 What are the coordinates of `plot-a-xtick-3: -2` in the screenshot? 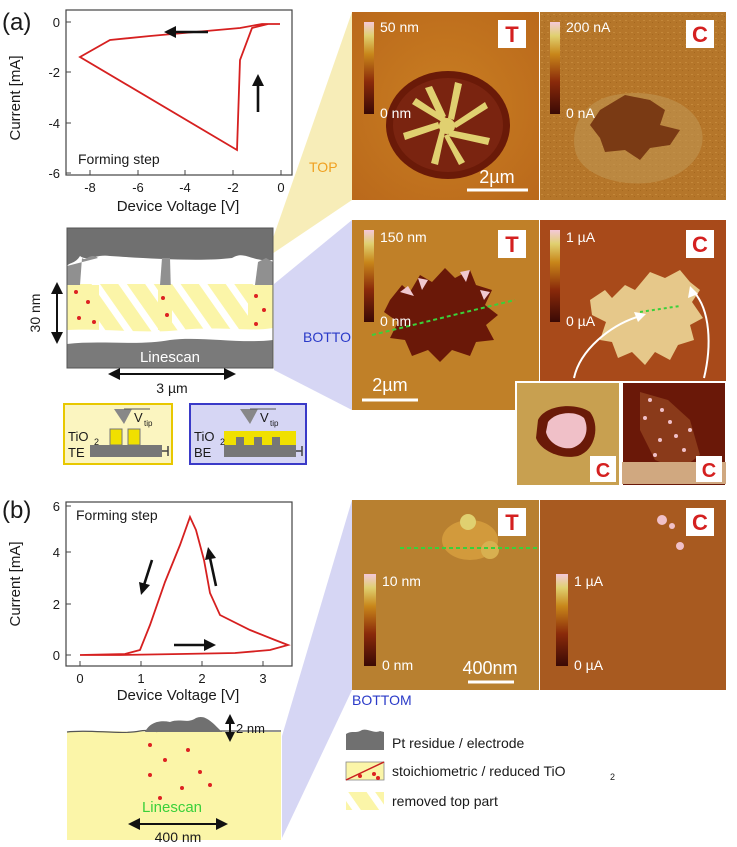 It's located at (233, 187).